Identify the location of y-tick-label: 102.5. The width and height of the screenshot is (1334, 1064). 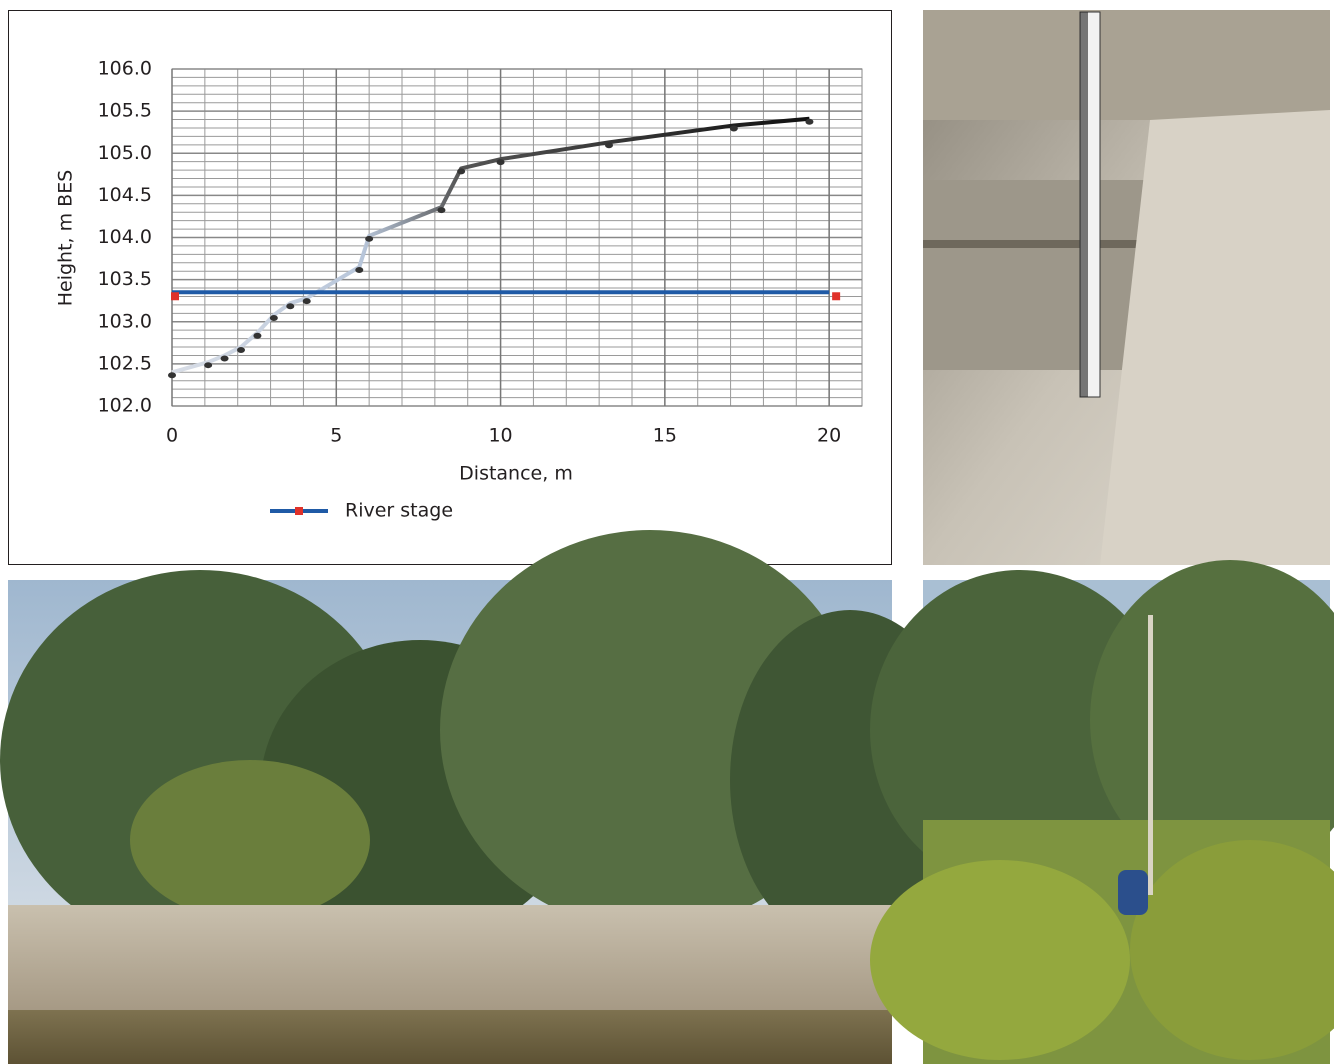
(125, 363).